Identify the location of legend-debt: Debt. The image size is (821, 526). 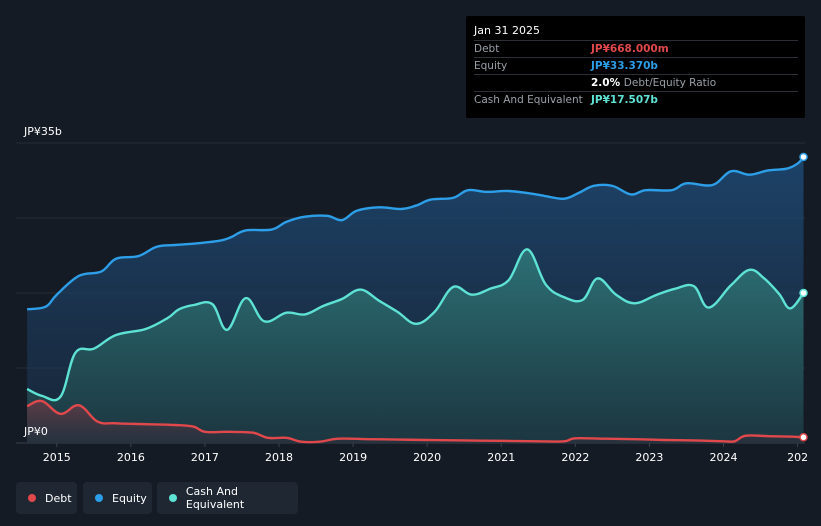
(46, 498).